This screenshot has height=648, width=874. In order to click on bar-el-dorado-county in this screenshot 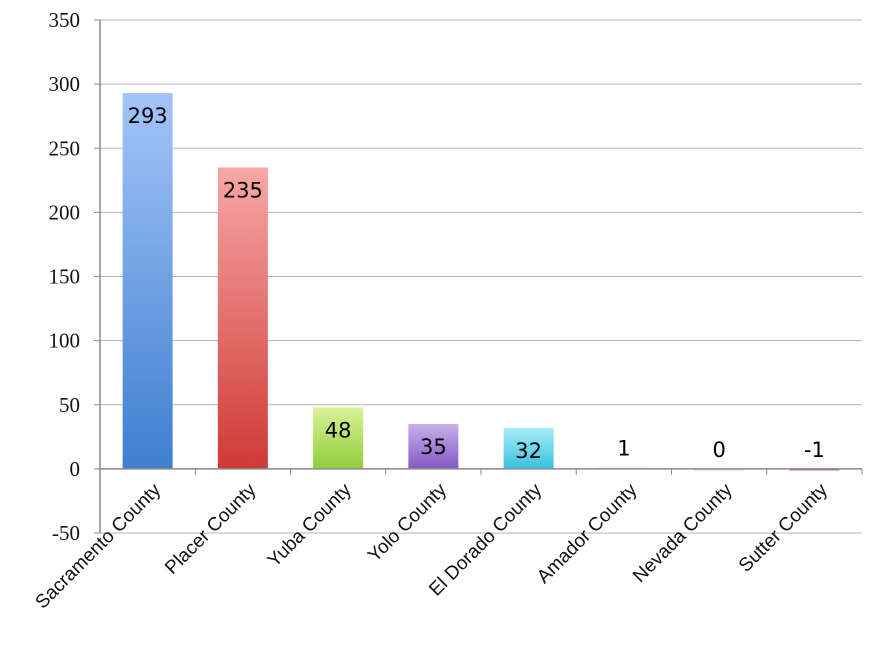, I will do `click(528, 448)`.